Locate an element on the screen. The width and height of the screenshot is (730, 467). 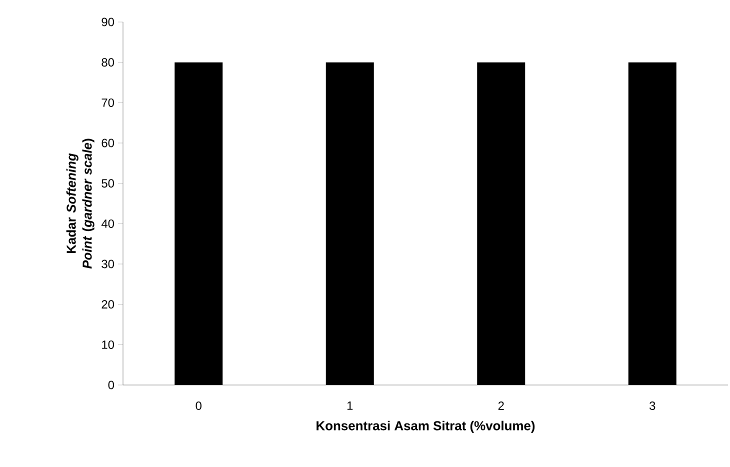
x-tick-label: 1 is located at coordinates (350, 406).